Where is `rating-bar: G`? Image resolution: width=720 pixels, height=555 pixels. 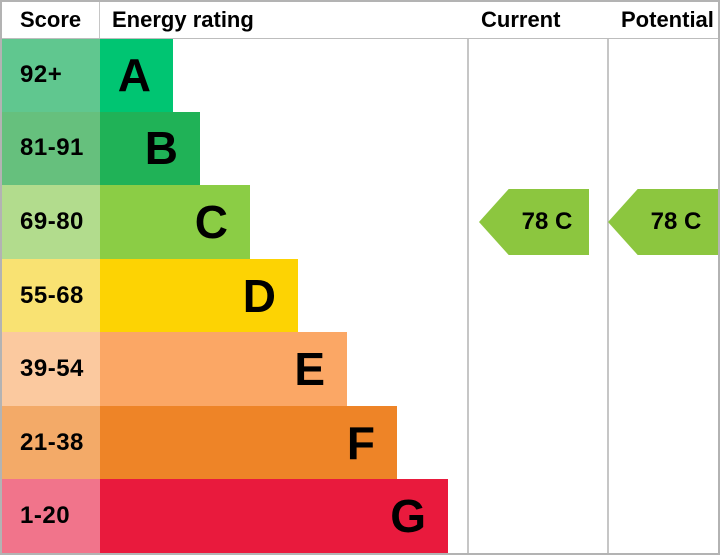
rating-bar: G is located at coordinates (274, 516).